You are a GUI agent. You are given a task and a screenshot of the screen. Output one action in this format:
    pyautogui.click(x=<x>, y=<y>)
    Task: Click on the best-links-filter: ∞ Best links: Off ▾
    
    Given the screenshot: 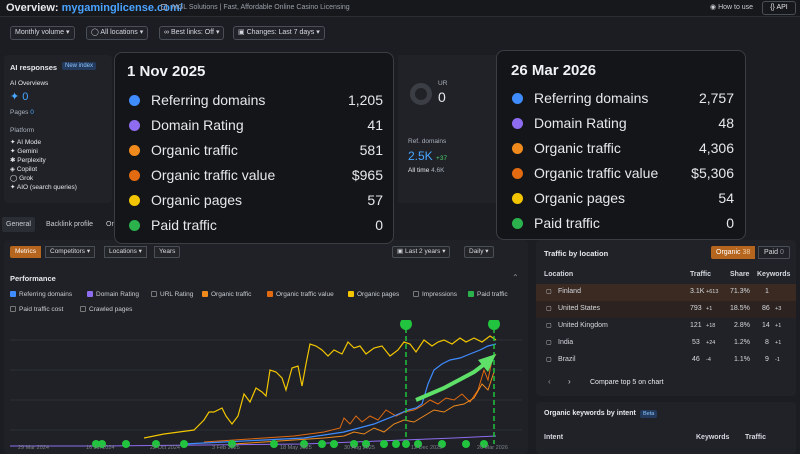 What is the action you would take?
    pyautogui.click(x=192, y=33)
    